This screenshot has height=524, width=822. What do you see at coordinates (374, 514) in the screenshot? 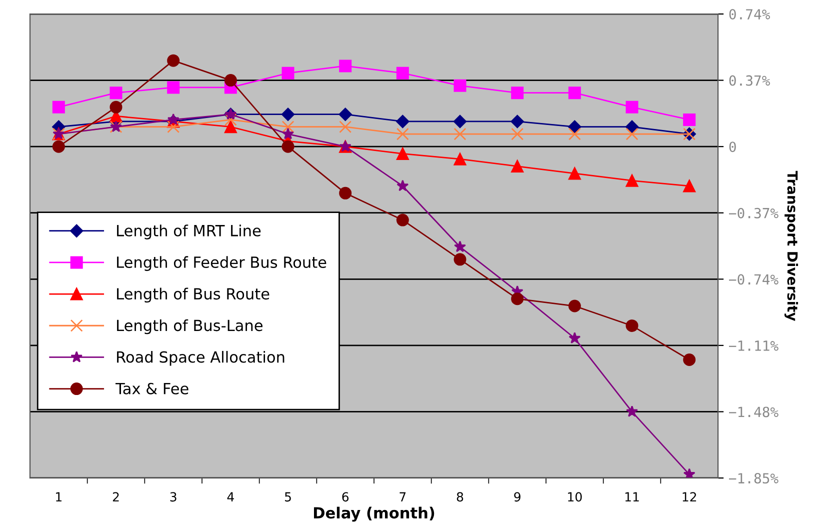
I see `x-axis-title: Delay (month)` at bounding box center [374, 514].